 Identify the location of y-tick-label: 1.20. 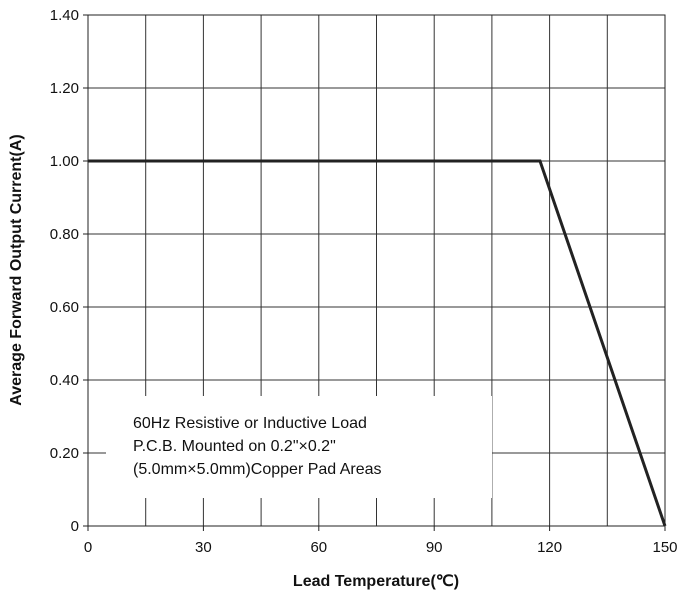
(64, 88).